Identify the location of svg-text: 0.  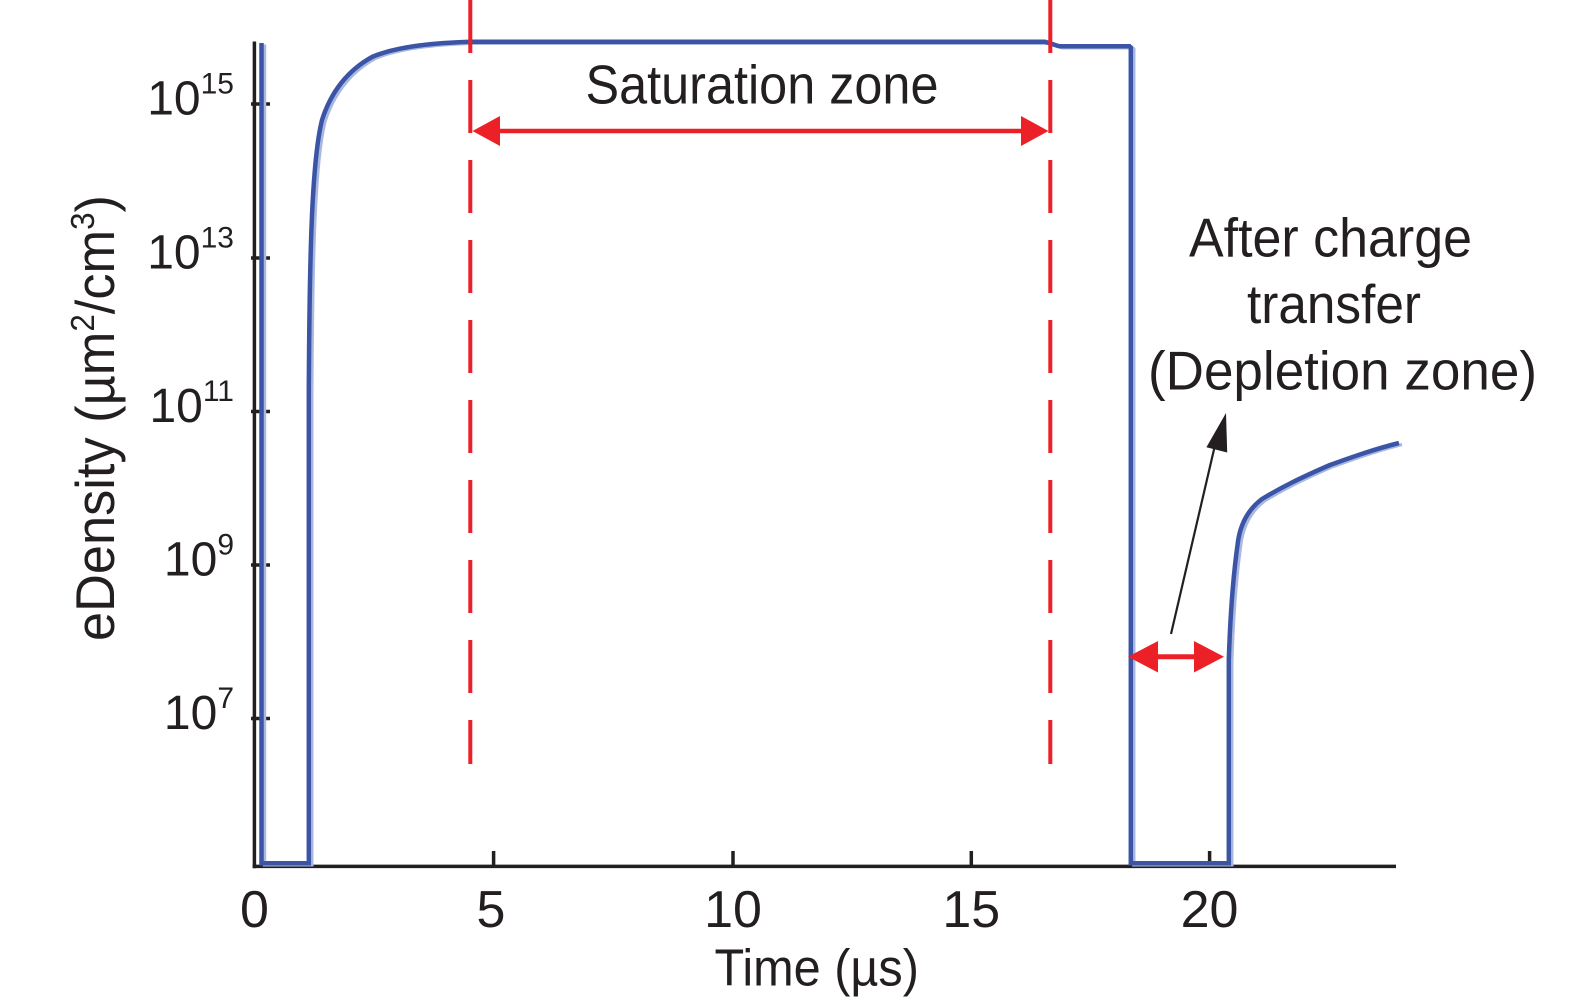
(254, 910).